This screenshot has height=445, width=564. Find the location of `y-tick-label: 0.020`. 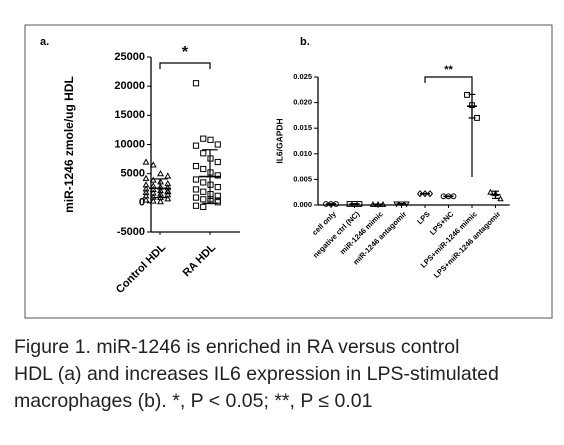

y-tick-label: 0.020 is located at coordinates (302, 102).